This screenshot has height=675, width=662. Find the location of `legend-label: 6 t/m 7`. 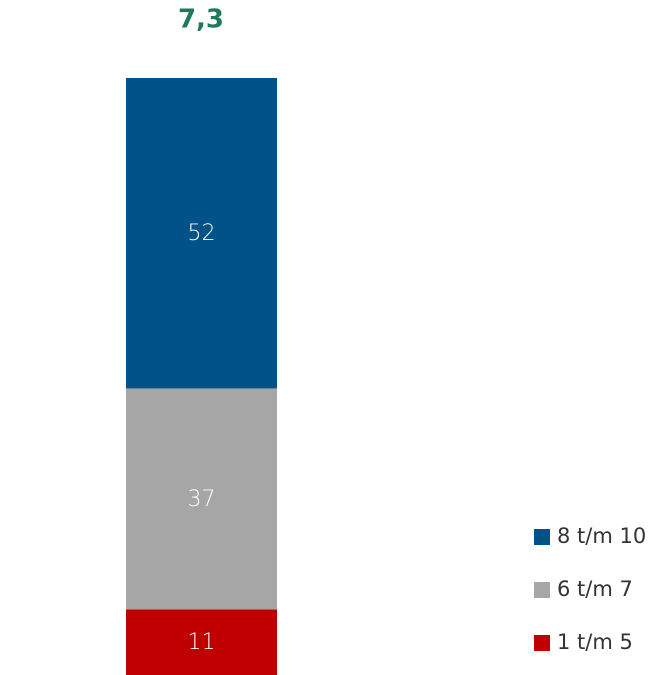

legend-label: 6 t/m 7 is located at coordinates (595, 589).